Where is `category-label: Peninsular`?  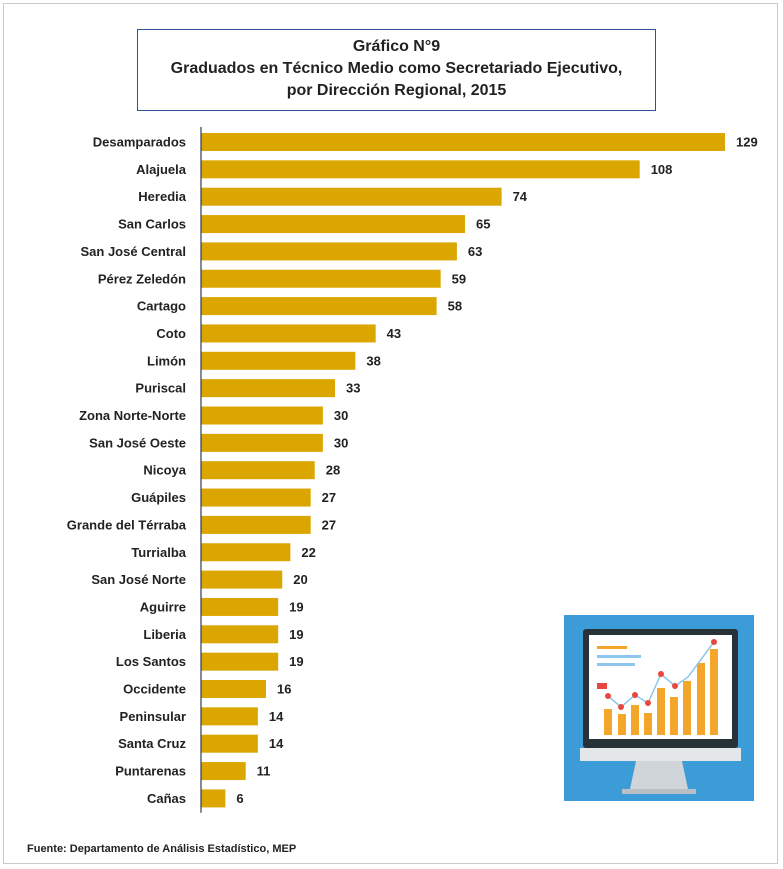
category-label: Peninsular is located at coordinates (153, 716).